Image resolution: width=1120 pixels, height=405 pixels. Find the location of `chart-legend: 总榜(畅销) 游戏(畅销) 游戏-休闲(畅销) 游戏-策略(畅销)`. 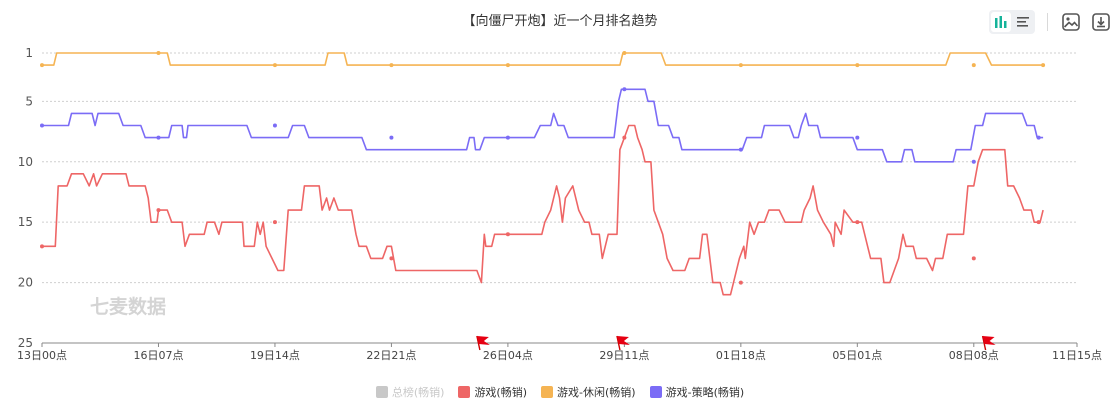

chart-legend: 总榜(畅销) 游戏(畅销) 游戏-休闲(畅销) 游戏-策略(畅销) is located at coordinates (560, 392).